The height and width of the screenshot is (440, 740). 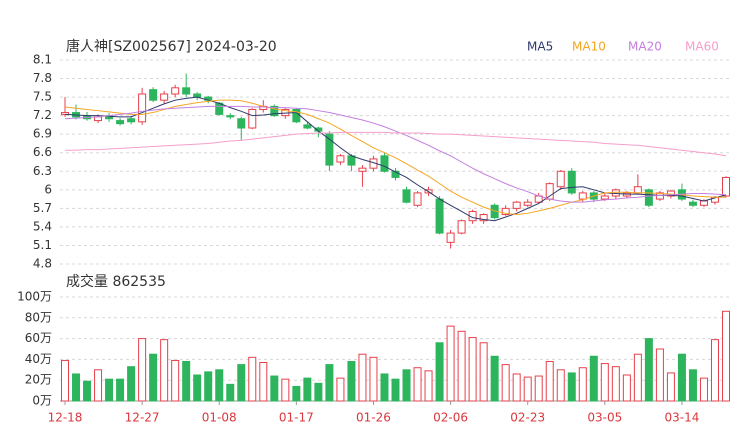 What do you see at coordinates (38, 338) in the screenshot?
I see `y-tick-label: 60万` at bounding box center [38, 338].